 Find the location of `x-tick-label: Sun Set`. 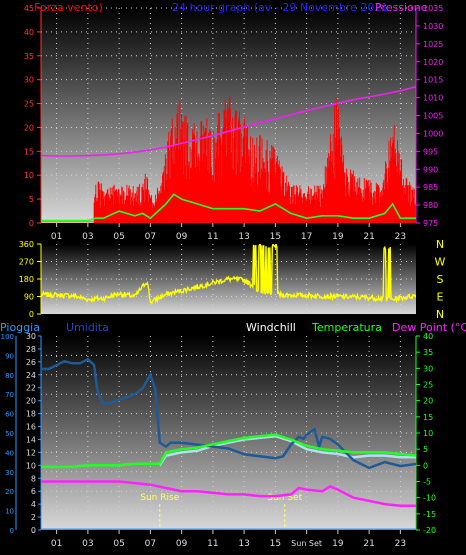

x-tick-label: Sun Set is located at coordinates (306, 543).